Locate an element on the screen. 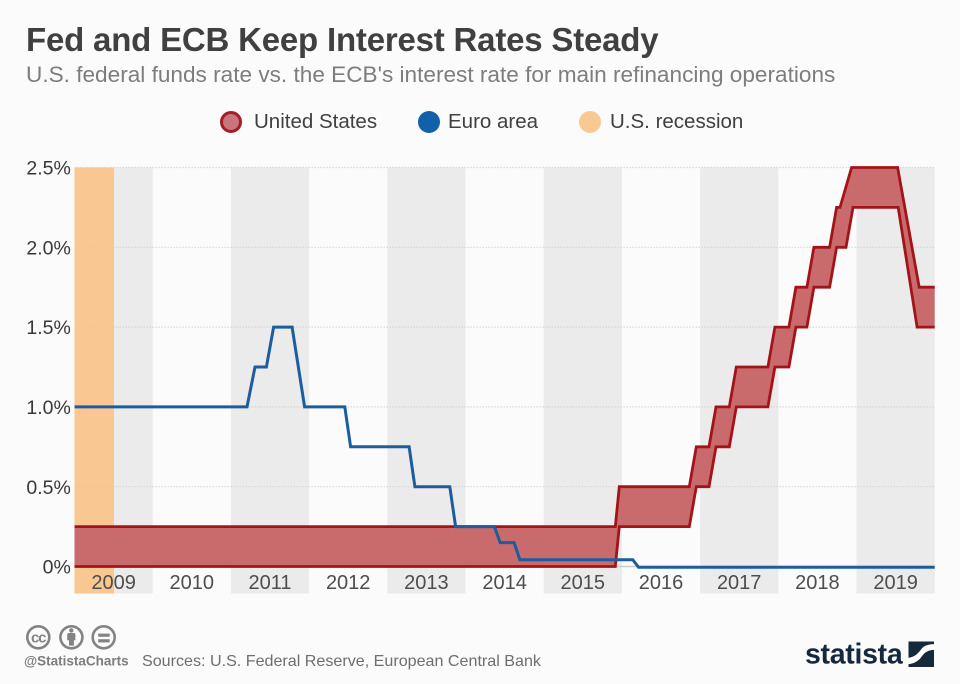 The width and height of the screenshot is (960, 684). svg-text: cc is located at coordinates (38, 638).